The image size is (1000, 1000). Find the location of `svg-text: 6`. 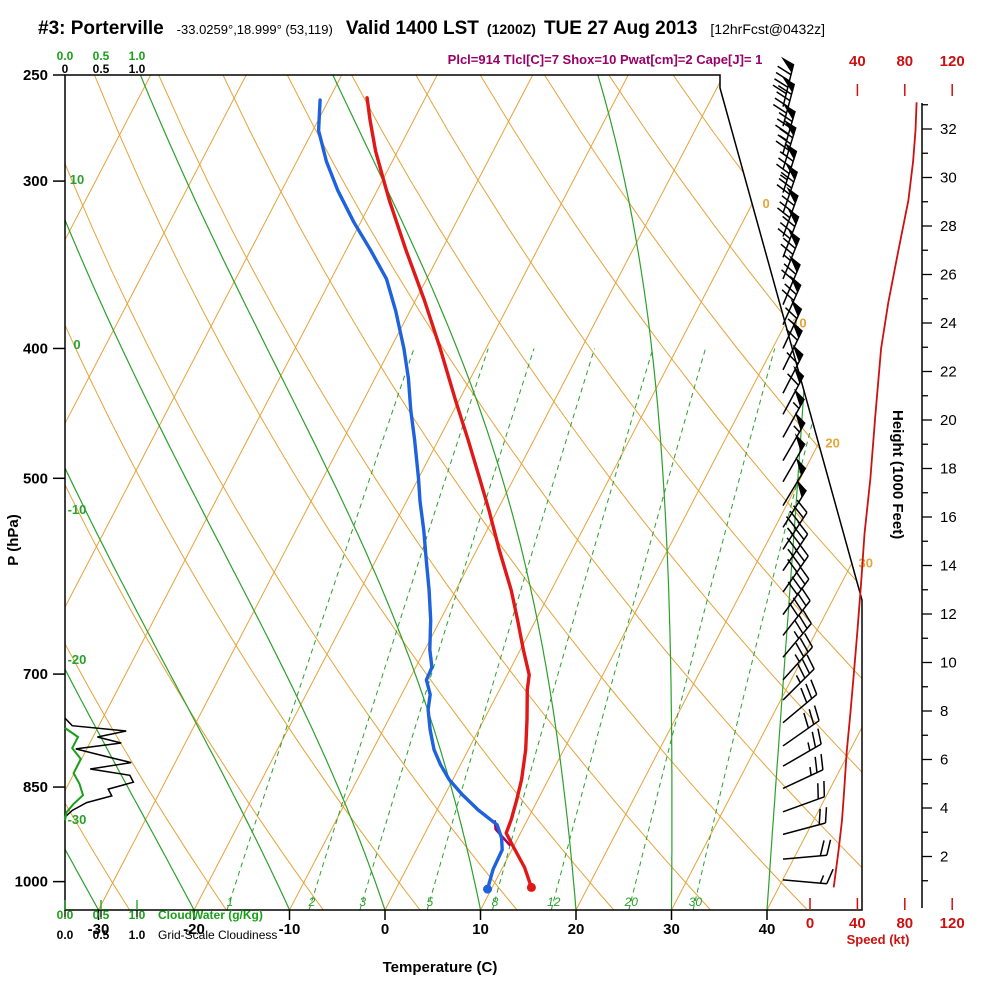

svg-text: 6 is located at coordinates (944, 760).